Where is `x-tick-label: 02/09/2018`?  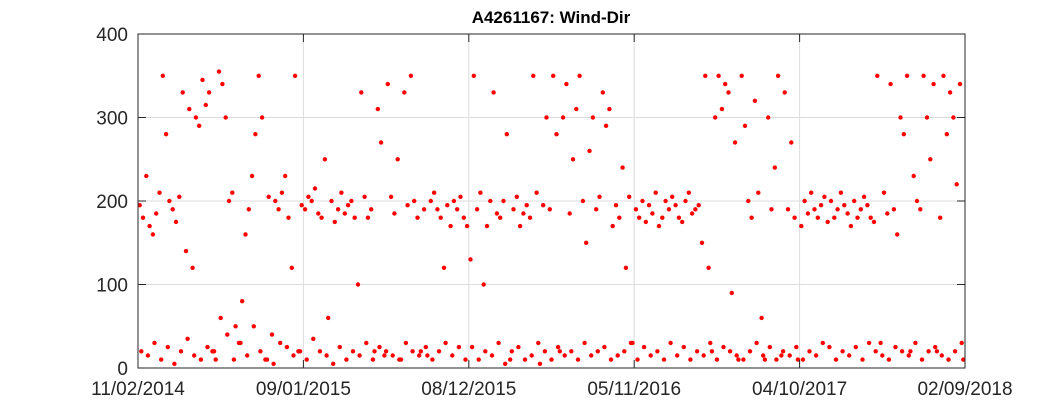
x-tick-label: 02/09/2018 is located at coordinates (964, 389).